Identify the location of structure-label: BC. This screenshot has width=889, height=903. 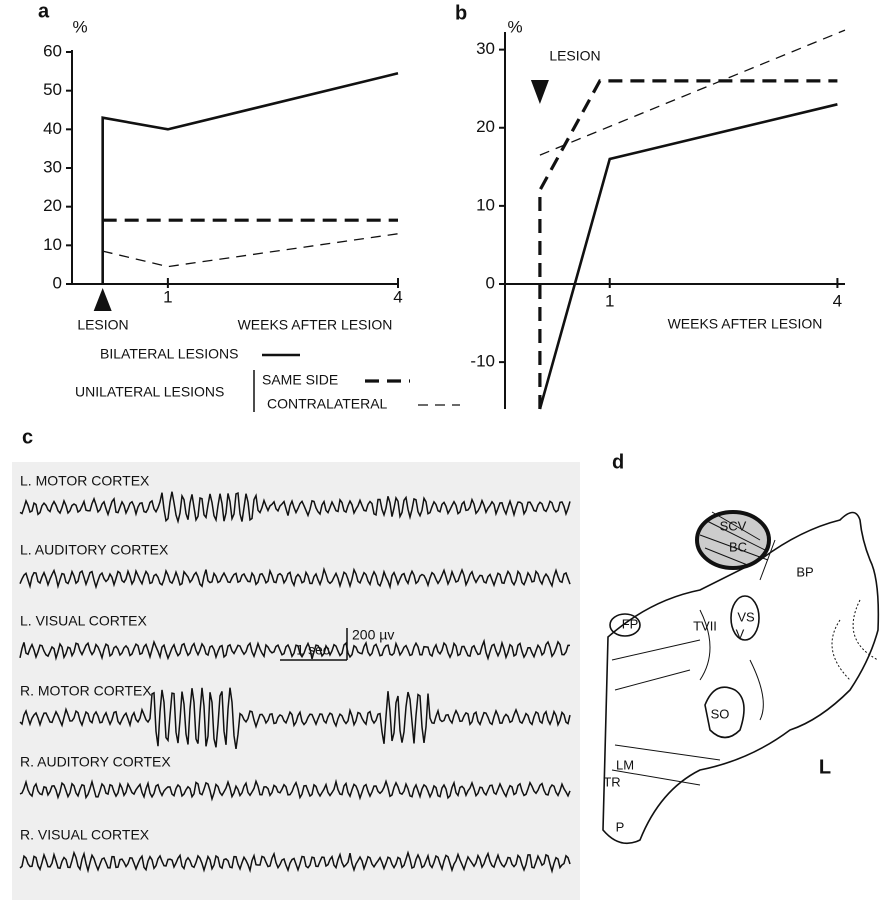
(738, 546).